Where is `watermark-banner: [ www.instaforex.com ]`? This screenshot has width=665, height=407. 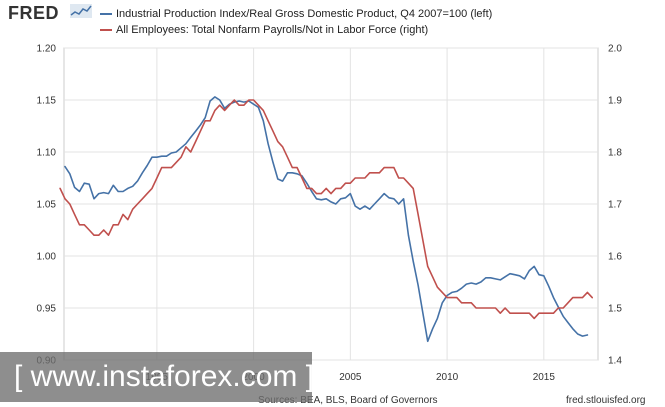
watermark-banner: [ www.instaforex.com ] is located at coordinates (157, 377).